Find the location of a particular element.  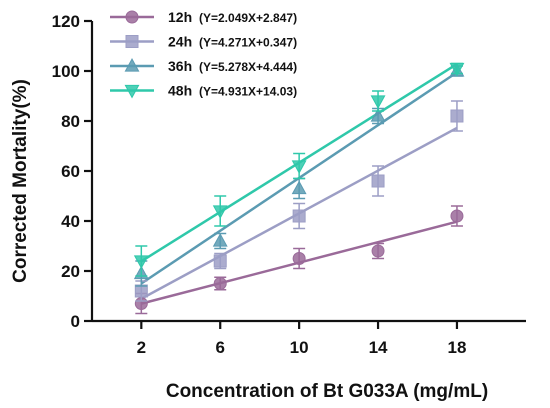

legend-series-name: 24h is located at coordinates (180, 42).